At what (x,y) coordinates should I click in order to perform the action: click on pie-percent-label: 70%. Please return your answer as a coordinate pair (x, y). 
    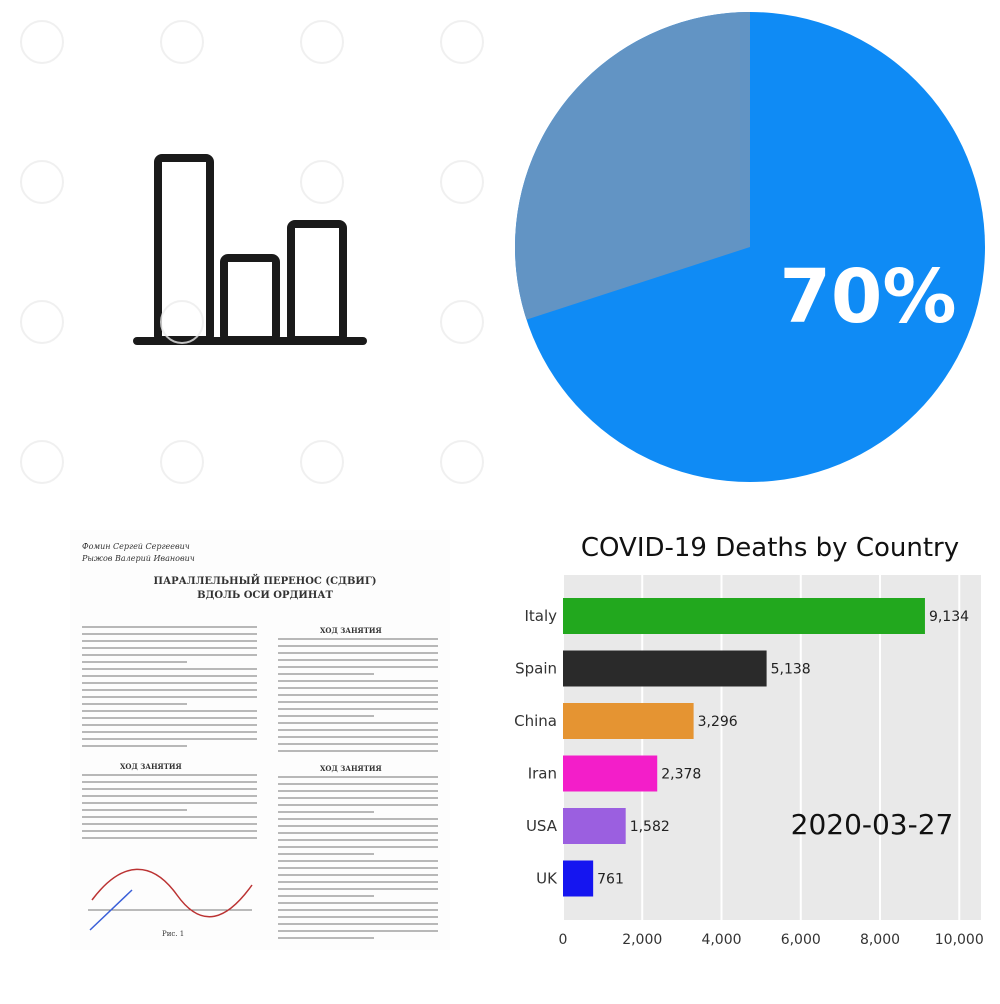
    Looking at the image, I should click on (867, 297).